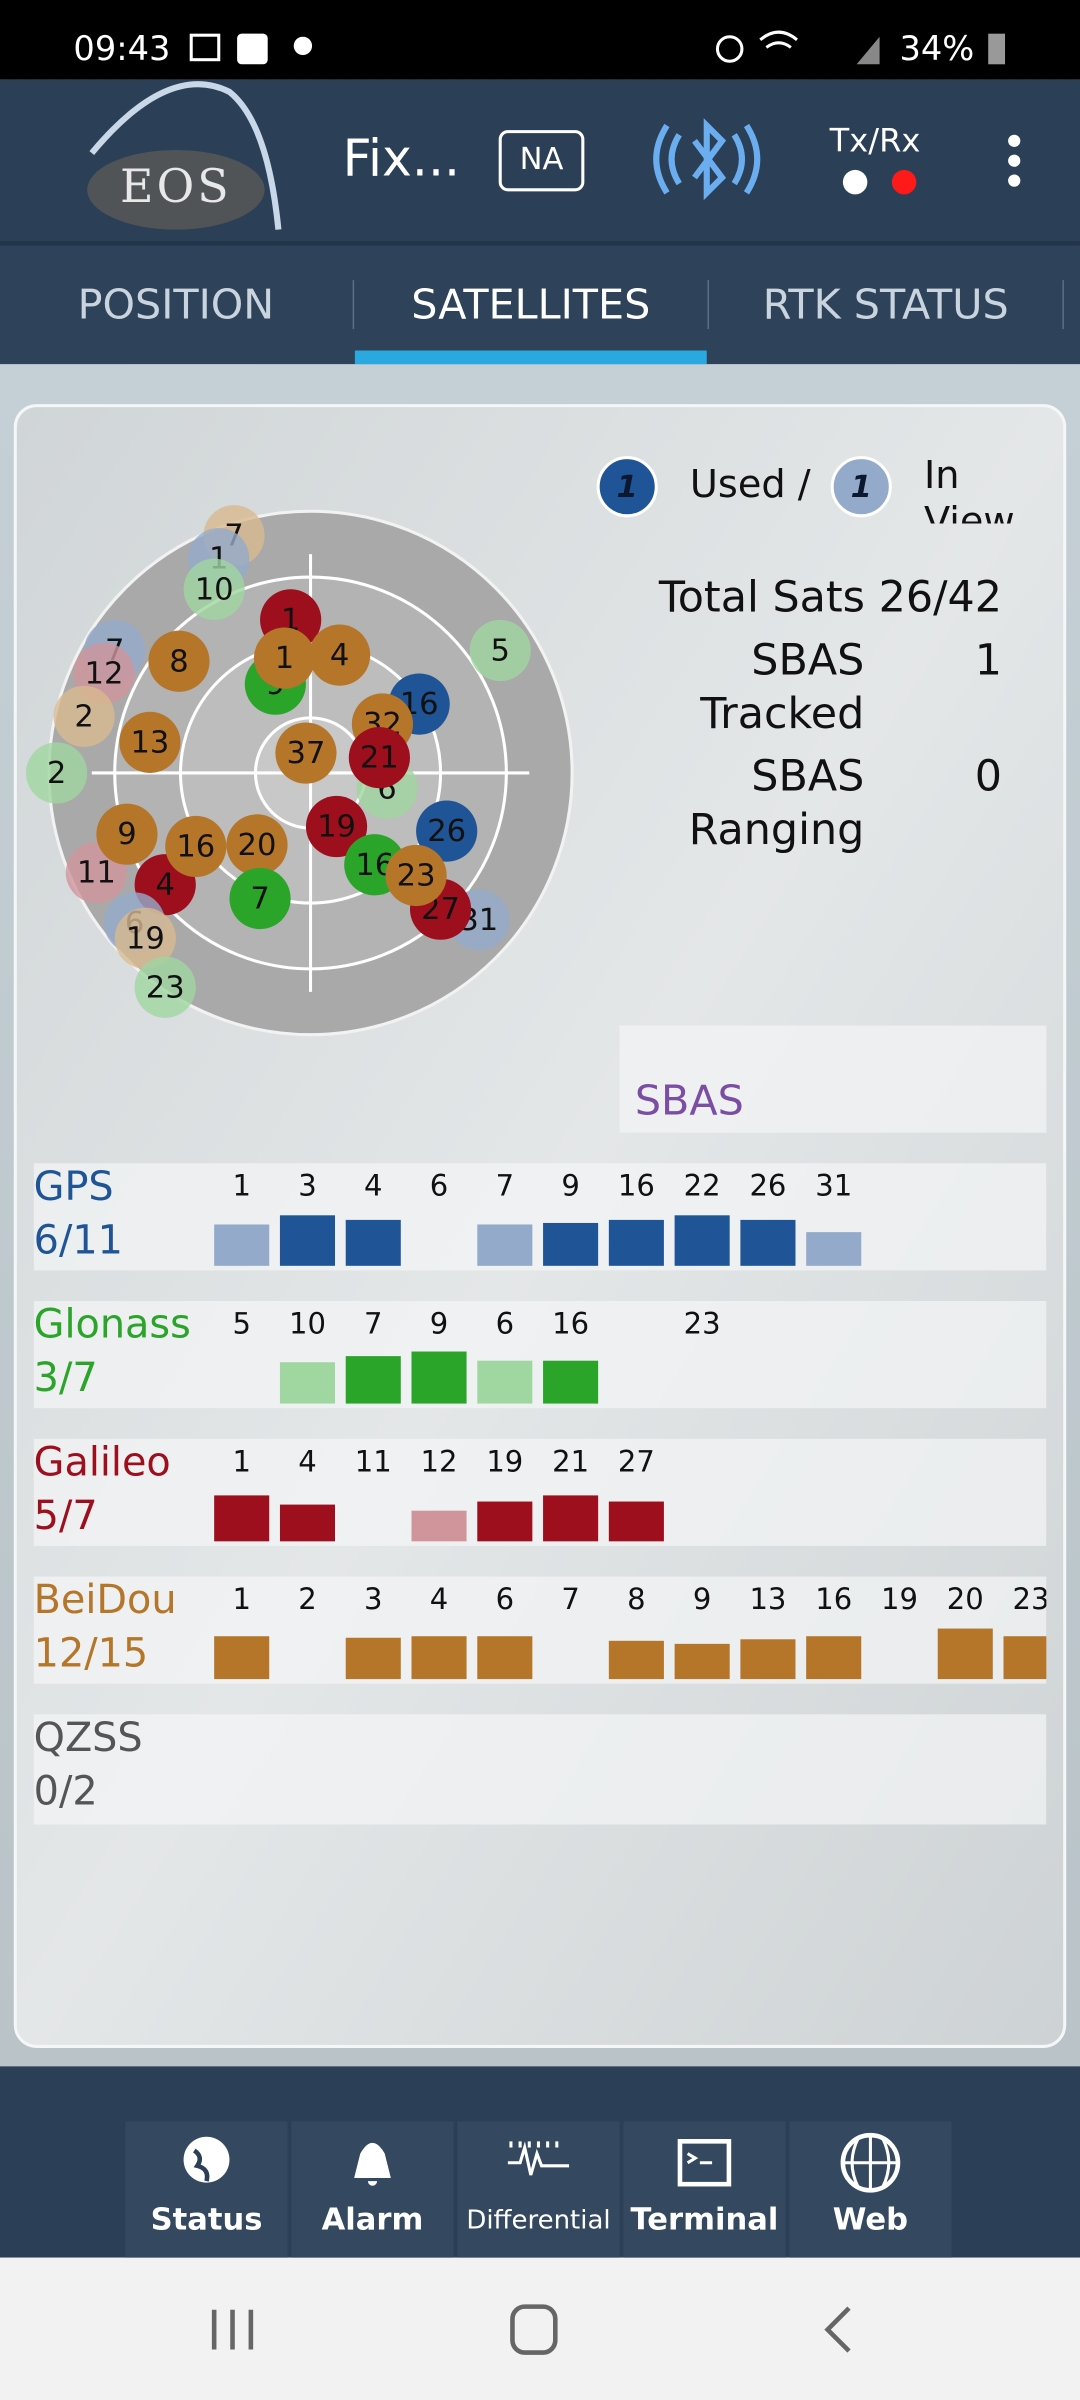 The image size is (1080, 2400). What do you see at coordinates (439, 1186) in the screenshot?
I see `prn-label: 6` at bounding box center [439, 1186].